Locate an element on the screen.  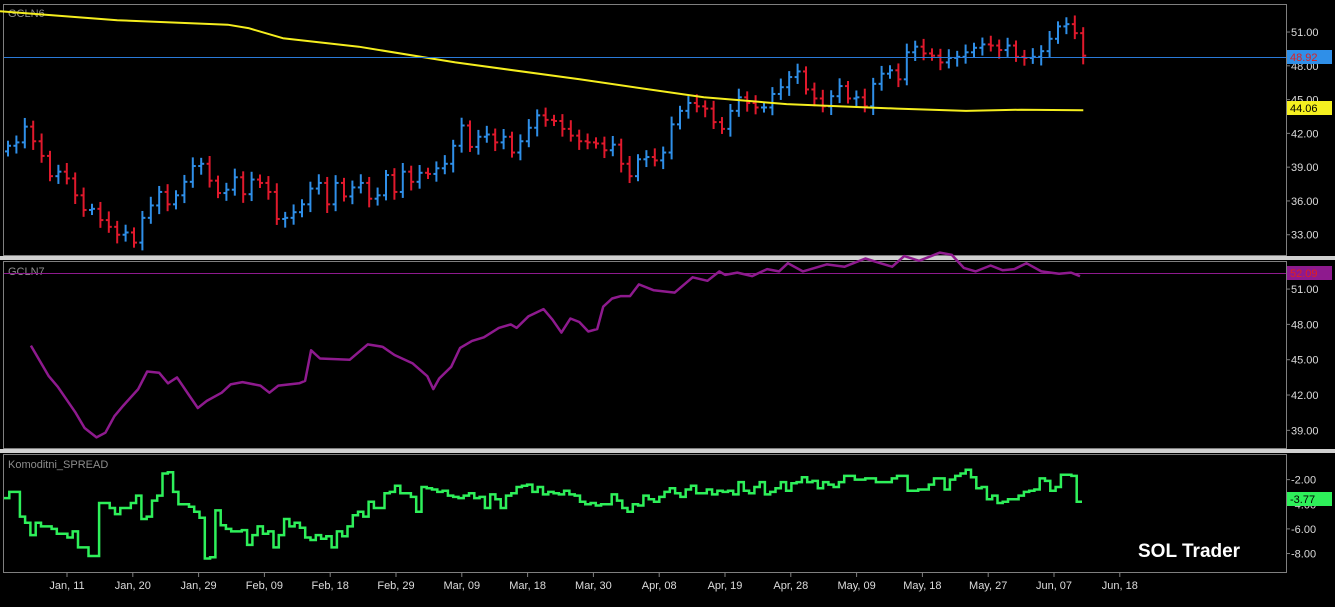
gcln6-last-value-text: 48.92 is located at coordinates (1304, 58).